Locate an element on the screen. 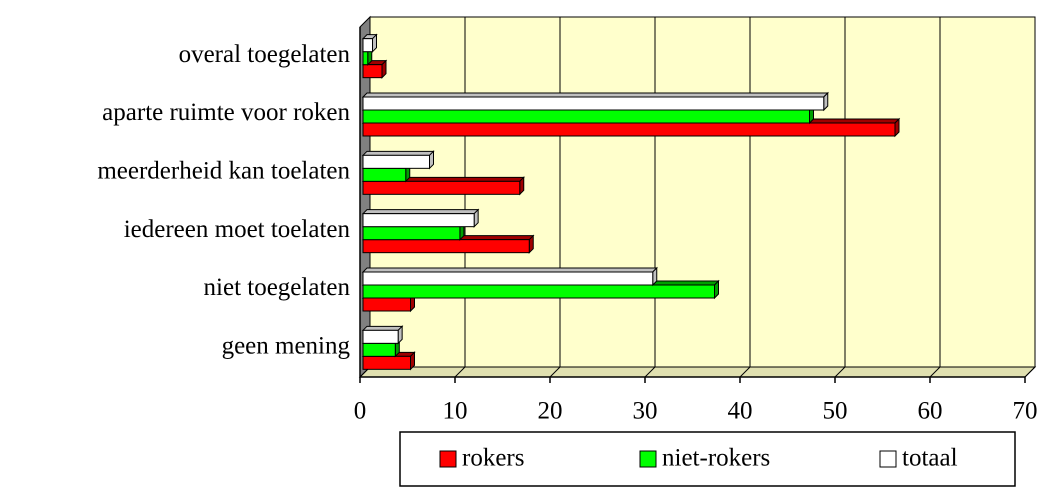 Image resolution: width=1040 pixels, height=487 pixels. category-label: geen mening is located at coordinates (286, 346).